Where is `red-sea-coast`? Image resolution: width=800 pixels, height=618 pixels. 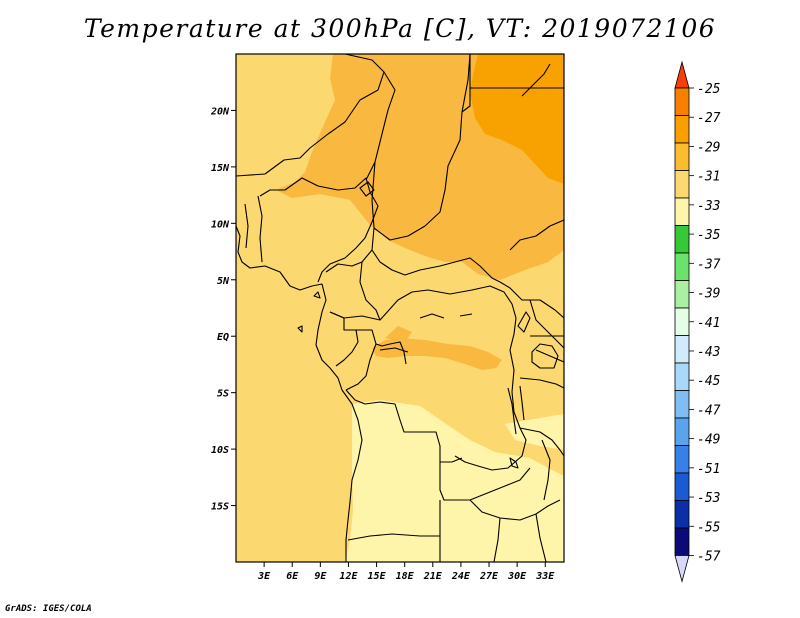 red-sea-coast is located at coordinates (536, 80).